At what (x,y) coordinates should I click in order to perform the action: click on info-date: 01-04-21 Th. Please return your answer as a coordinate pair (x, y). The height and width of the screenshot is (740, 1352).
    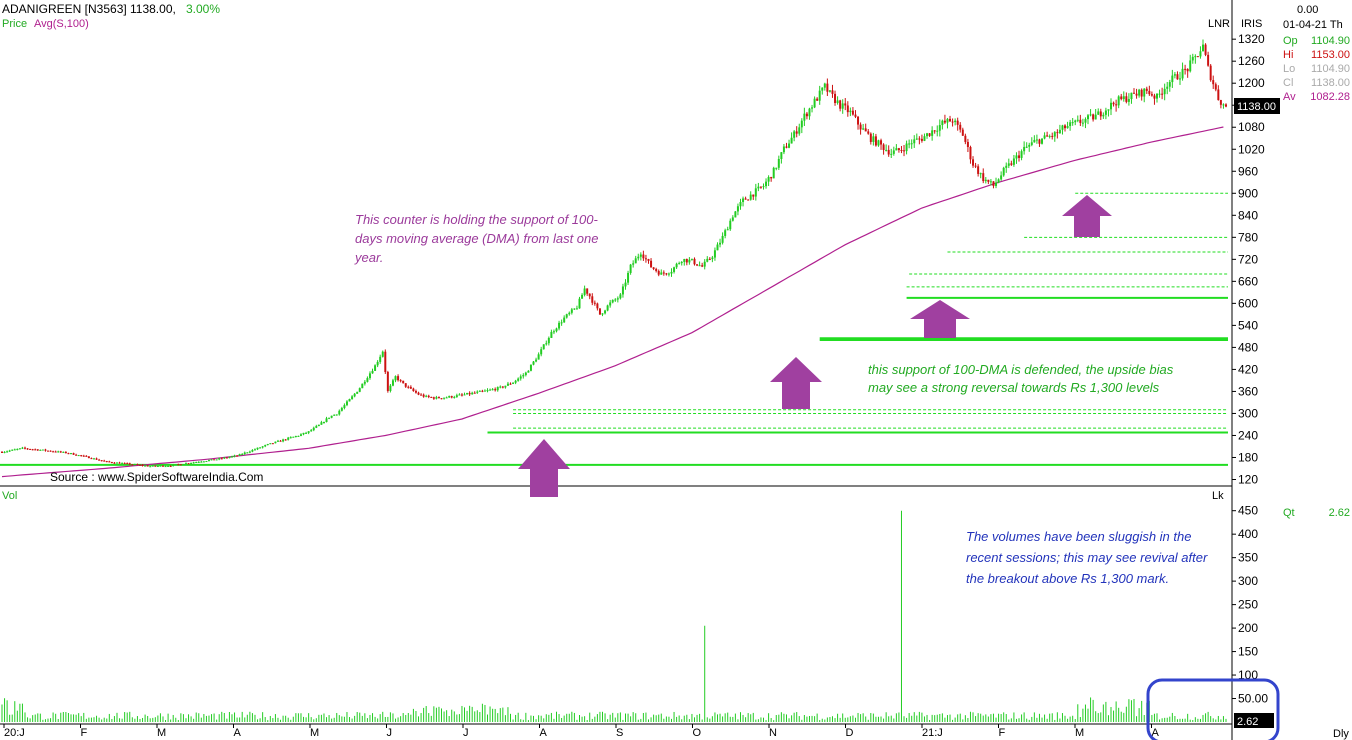
    Looking at the image, I should click on (1313, 25).